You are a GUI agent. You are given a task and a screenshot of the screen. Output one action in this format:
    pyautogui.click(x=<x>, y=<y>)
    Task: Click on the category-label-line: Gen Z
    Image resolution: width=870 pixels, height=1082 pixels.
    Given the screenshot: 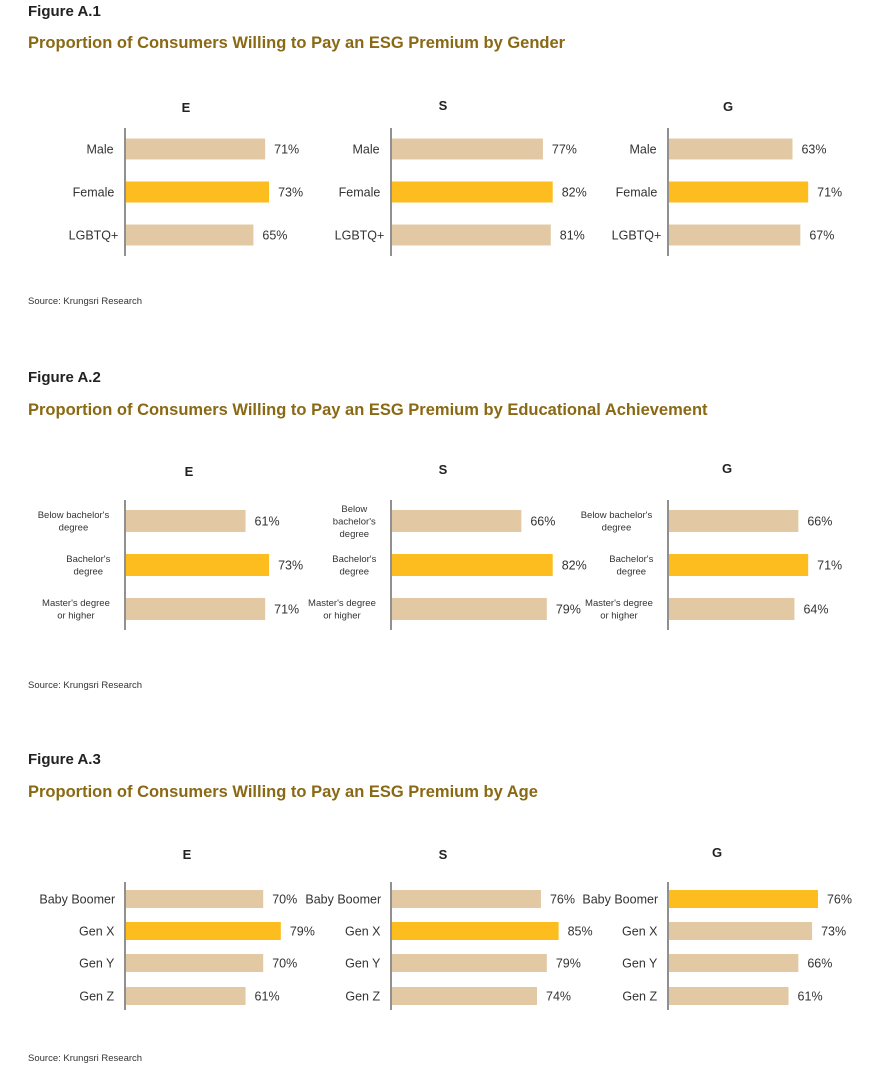 What is the action you would take?
    pyautogui.click(x=96, y=996)
    